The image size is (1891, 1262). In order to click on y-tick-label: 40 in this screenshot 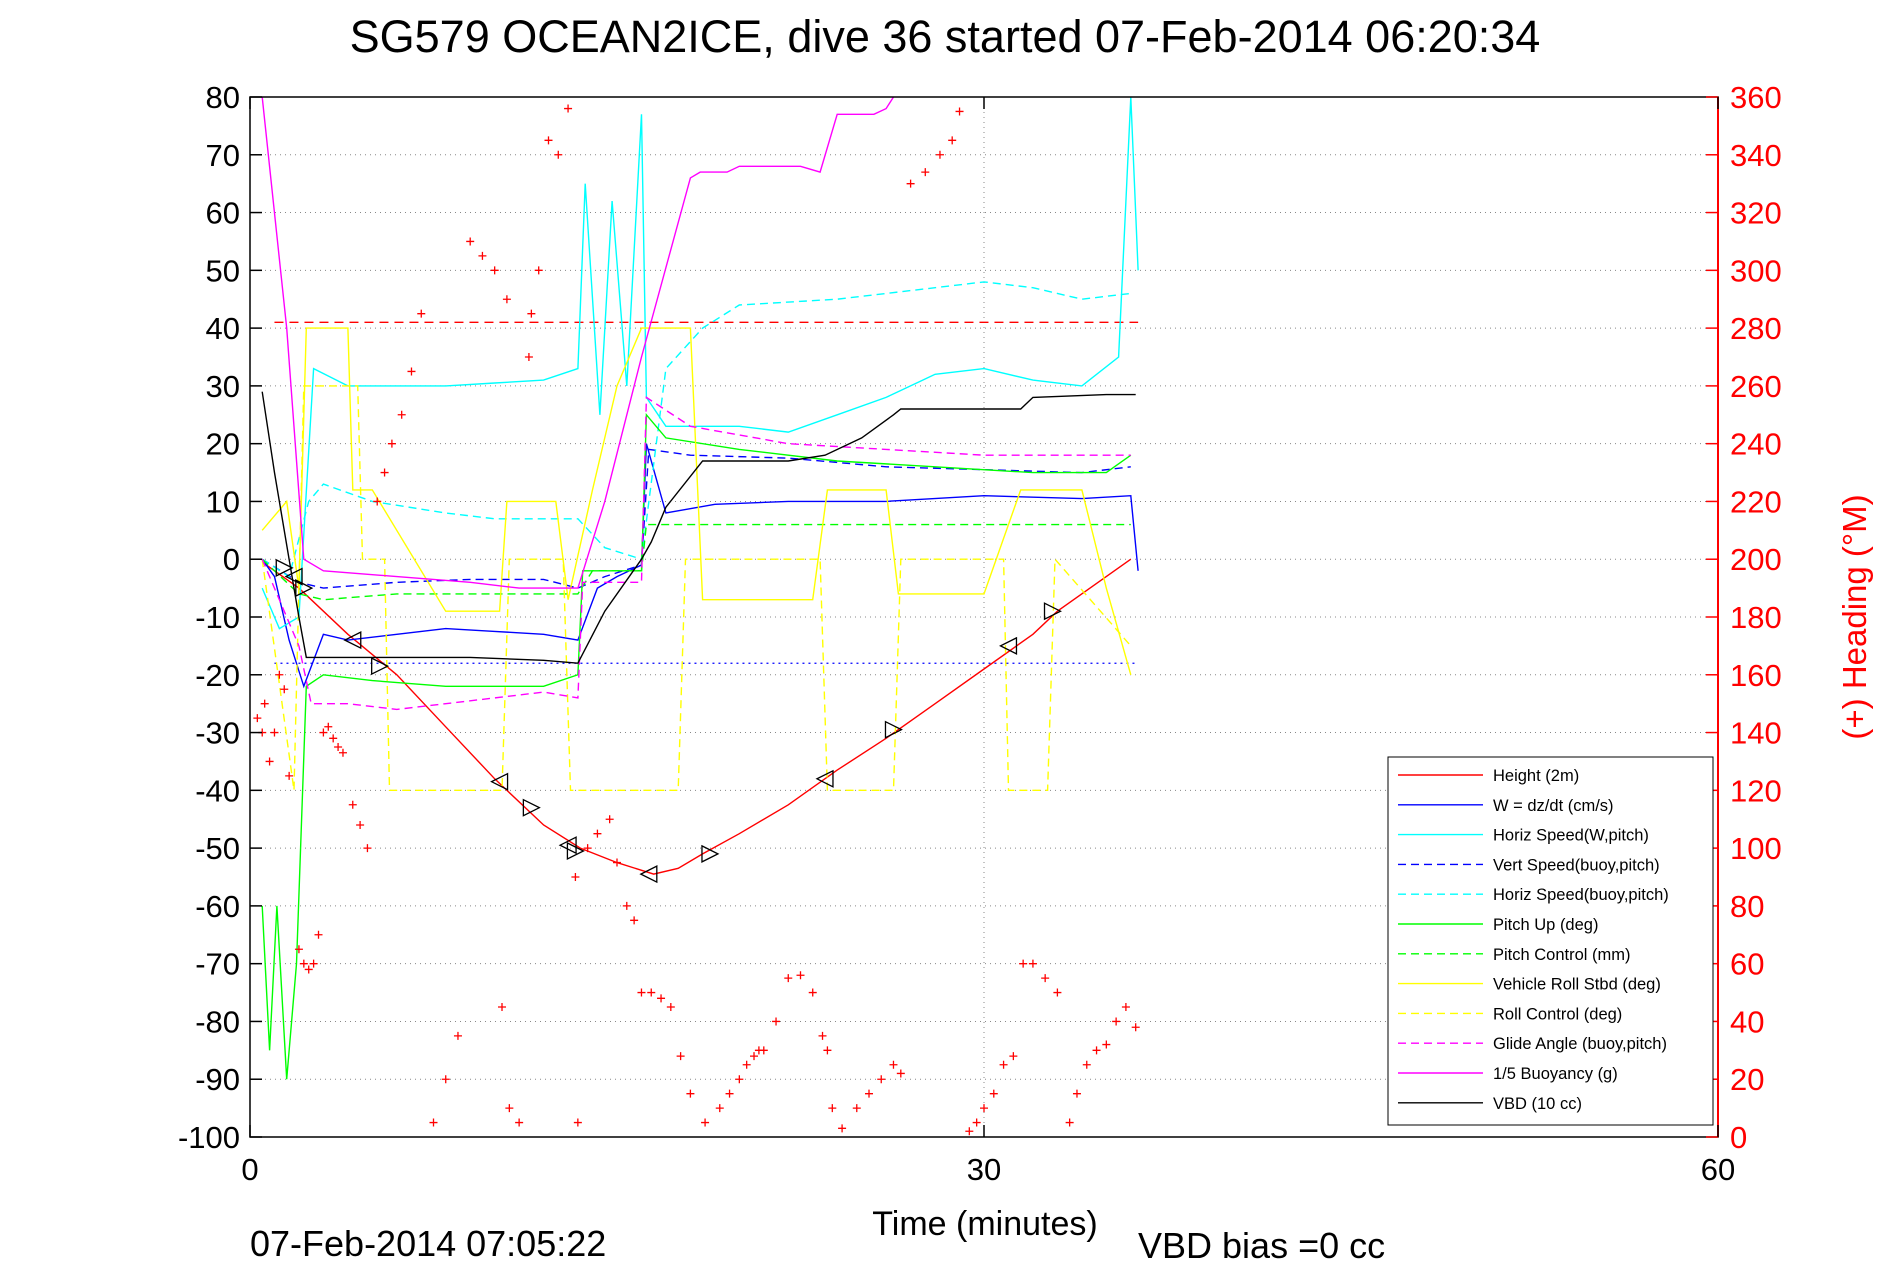, I will do `click(223, 328)`.